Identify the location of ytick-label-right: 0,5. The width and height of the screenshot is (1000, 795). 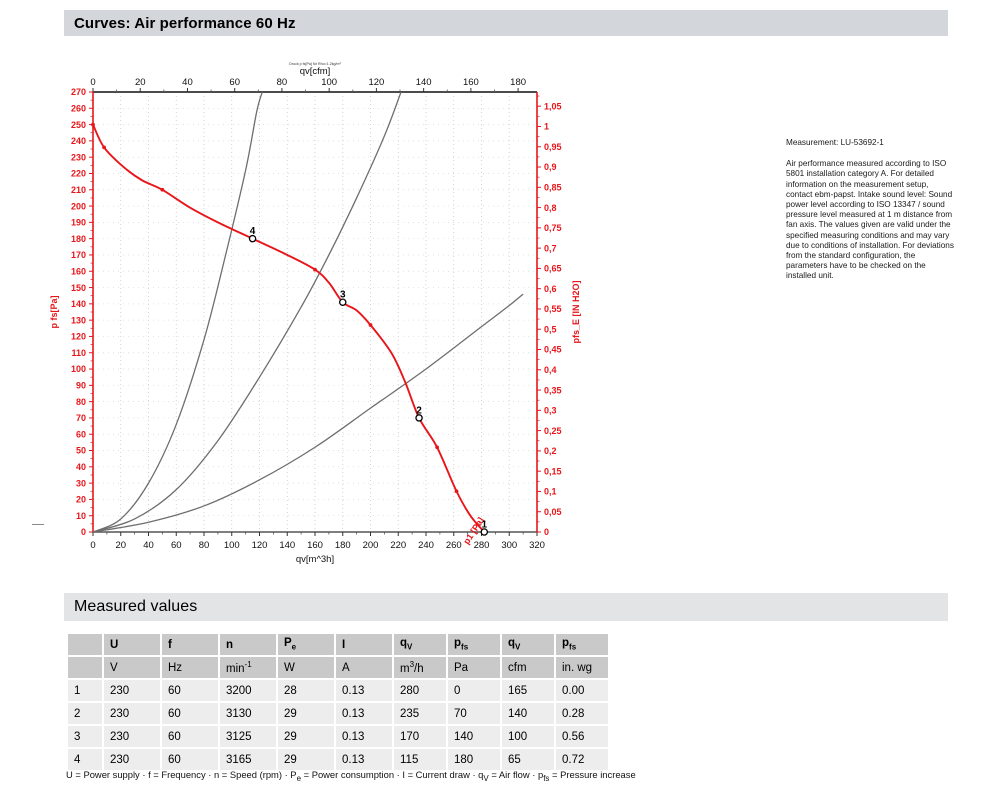
(550, 329).